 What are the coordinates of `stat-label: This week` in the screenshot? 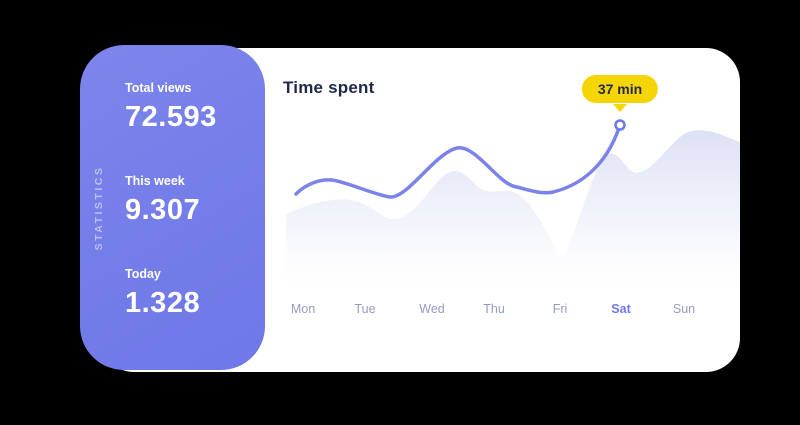 It's located at (155, 181).